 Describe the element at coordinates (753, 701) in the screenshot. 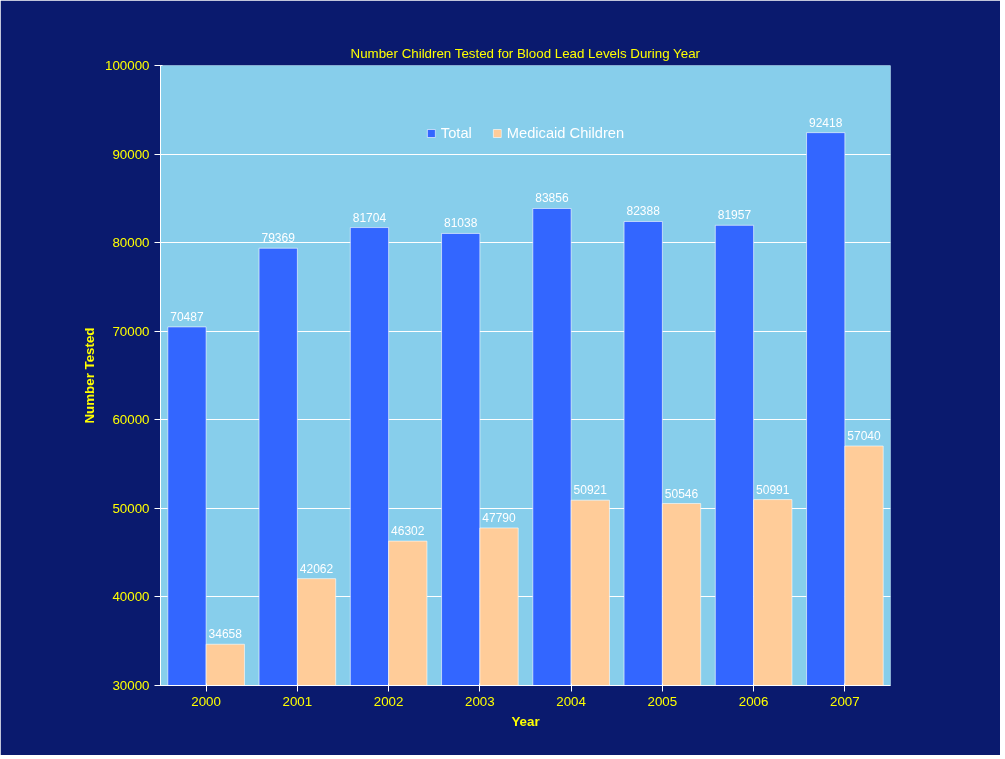

I see `x-tick-label: 2006` at that location.